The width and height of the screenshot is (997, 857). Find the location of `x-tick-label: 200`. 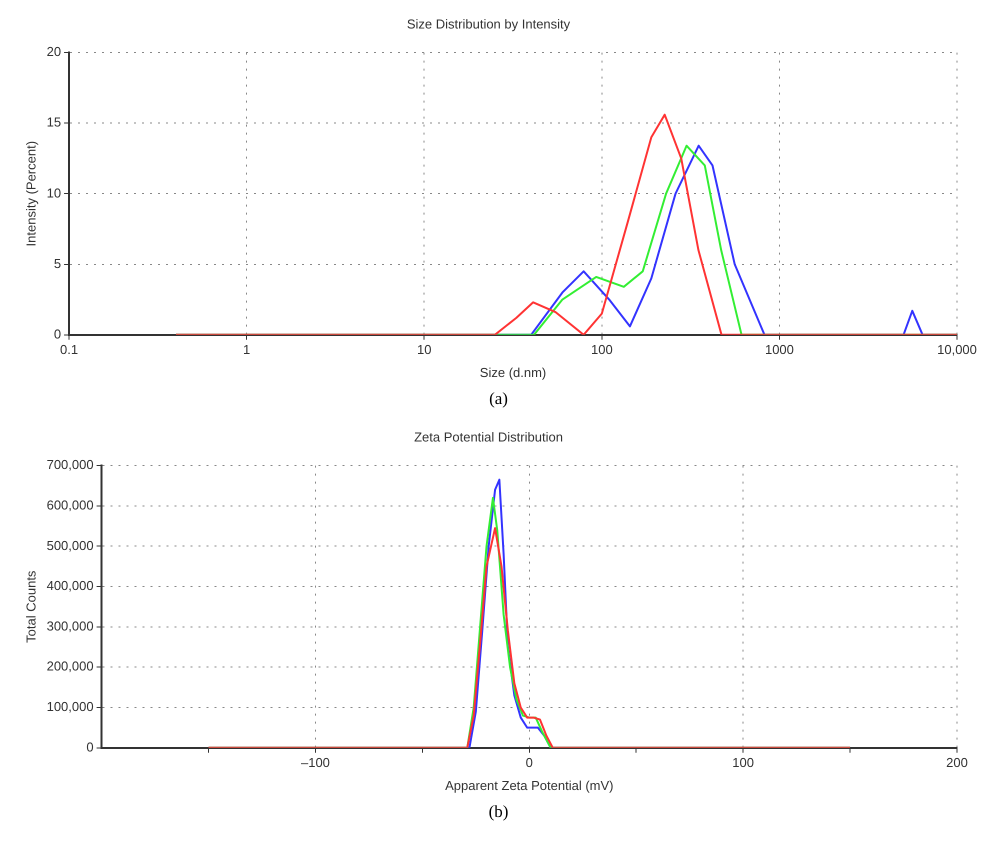

x-tick-label: 200 is located at coordinates (957, 762).